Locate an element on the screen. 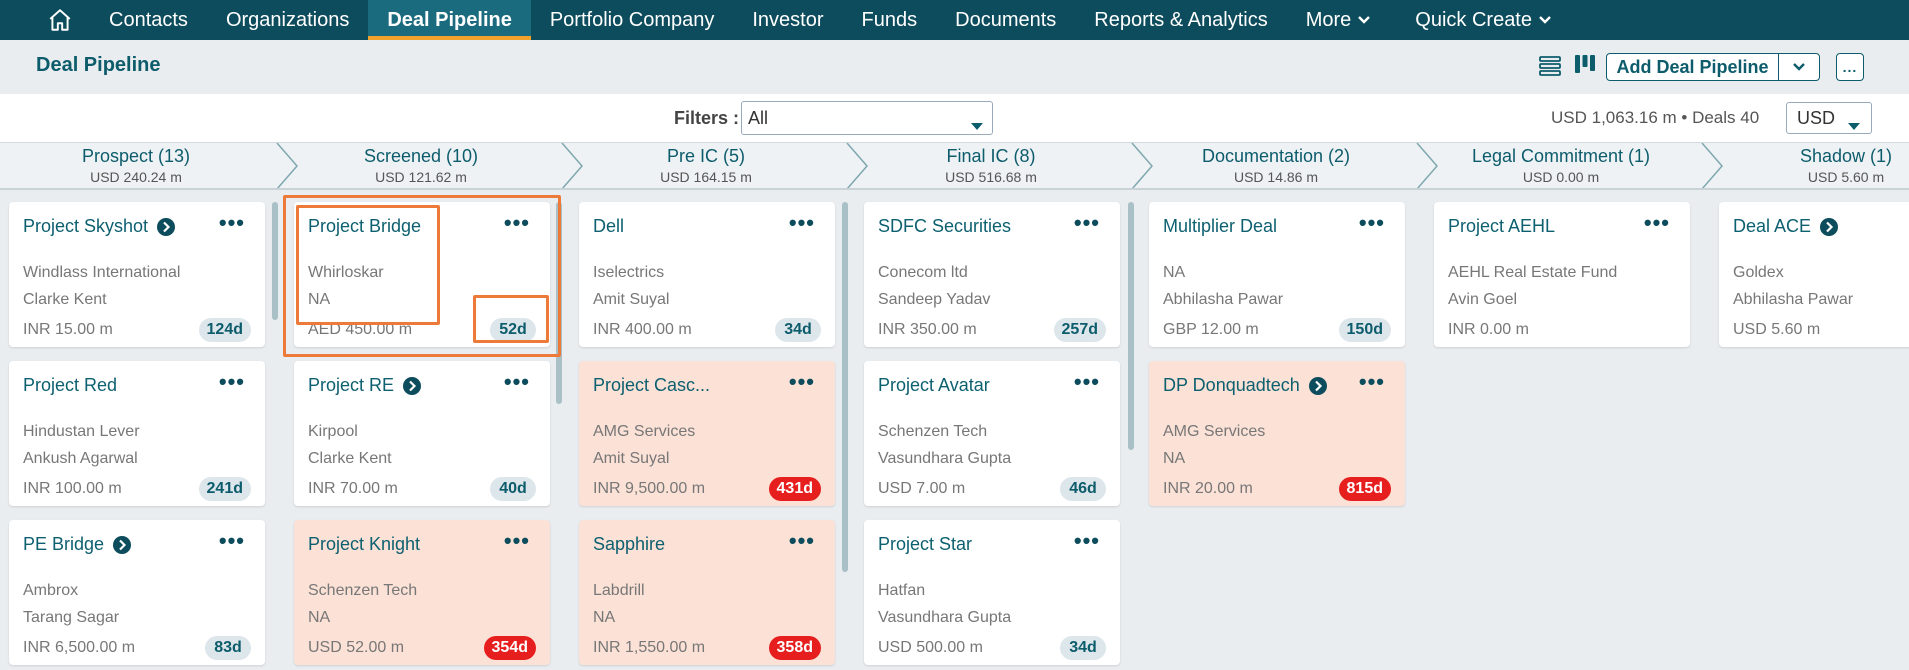 This screenshot has height=670, width=1909. deal-amount: USD 7.00 m is located at coordinates (922, 488).